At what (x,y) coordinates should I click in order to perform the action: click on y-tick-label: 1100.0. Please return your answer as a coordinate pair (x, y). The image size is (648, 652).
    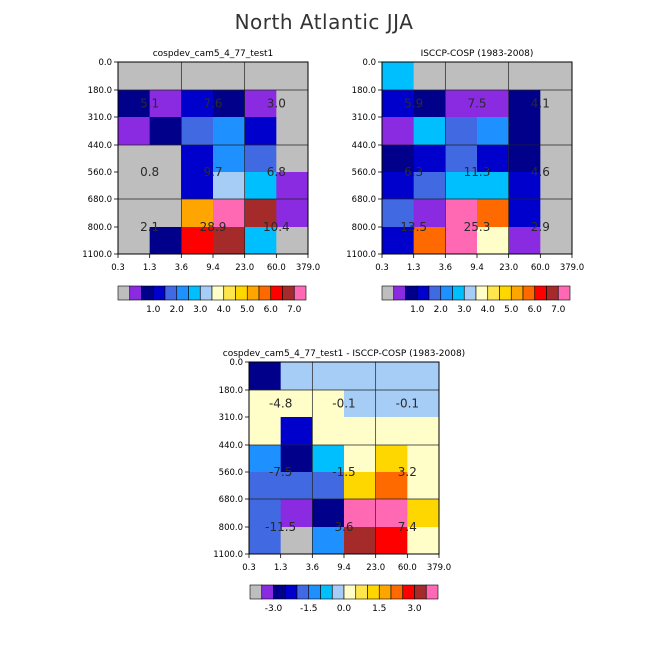
    Looking at the image, I should click on (228, 555).